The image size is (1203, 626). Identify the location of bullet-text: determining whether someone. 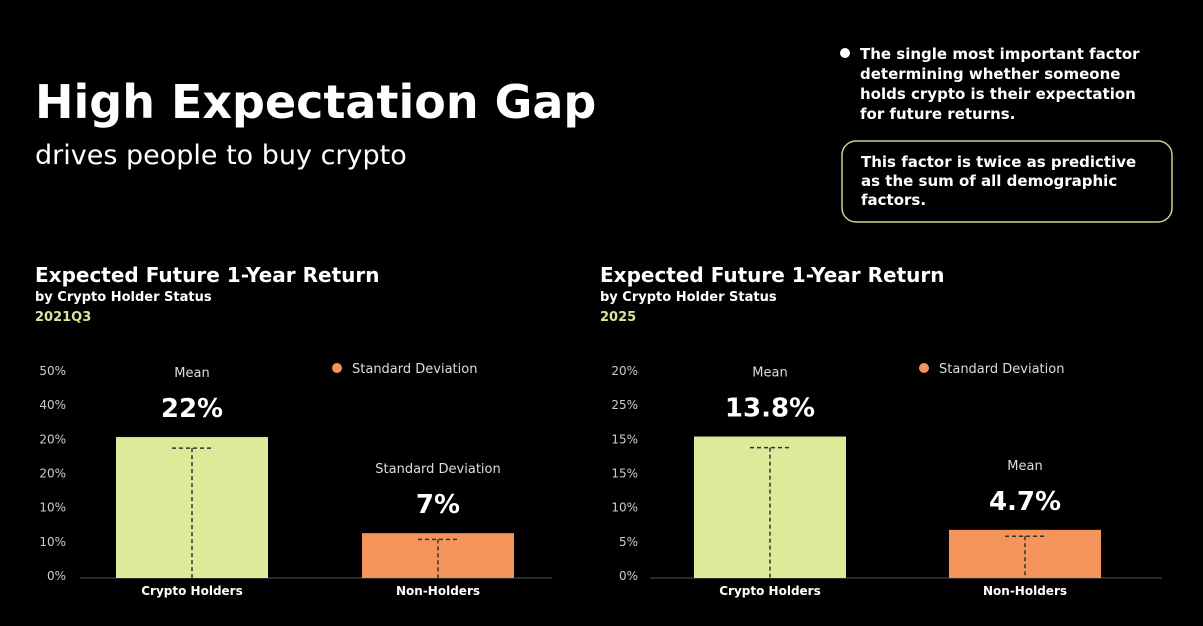
(990, 74).